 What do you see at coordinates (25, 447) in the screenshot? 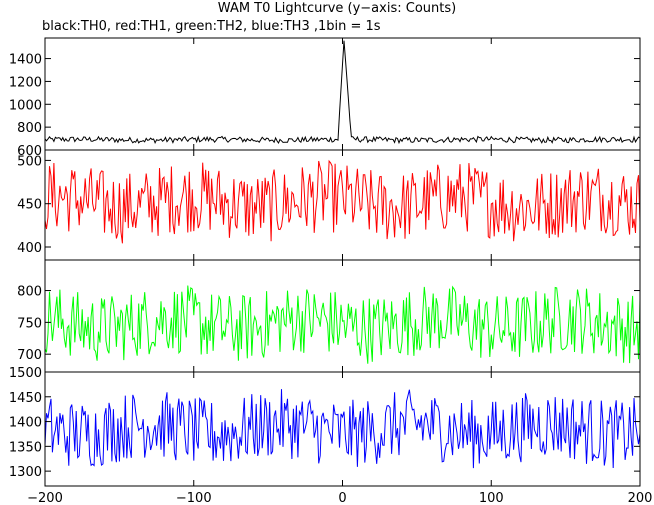
I see `y-tick-label-TH3: 1350` at bounding box center [25, 447].